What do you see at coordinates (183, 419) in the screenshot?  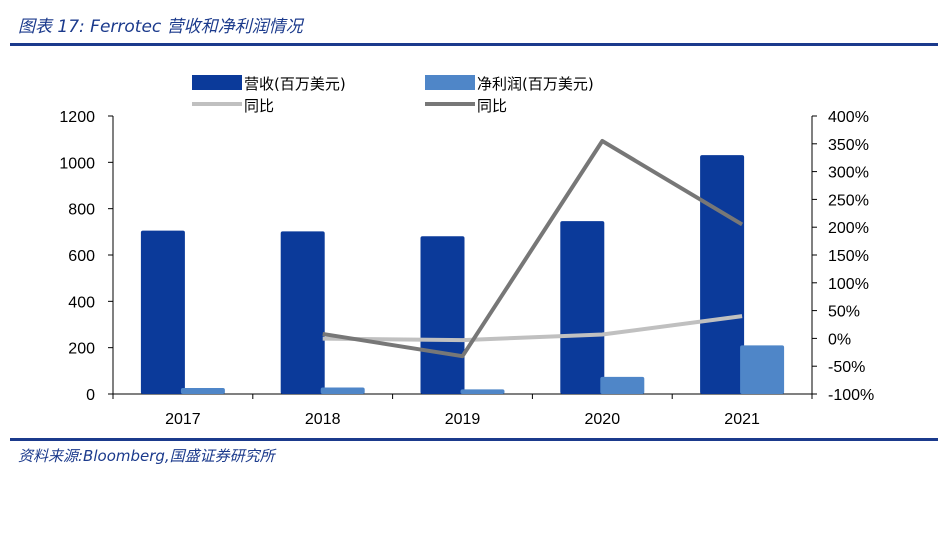 I see `x-tick-label: 2017` at bounding box center [183, 419].